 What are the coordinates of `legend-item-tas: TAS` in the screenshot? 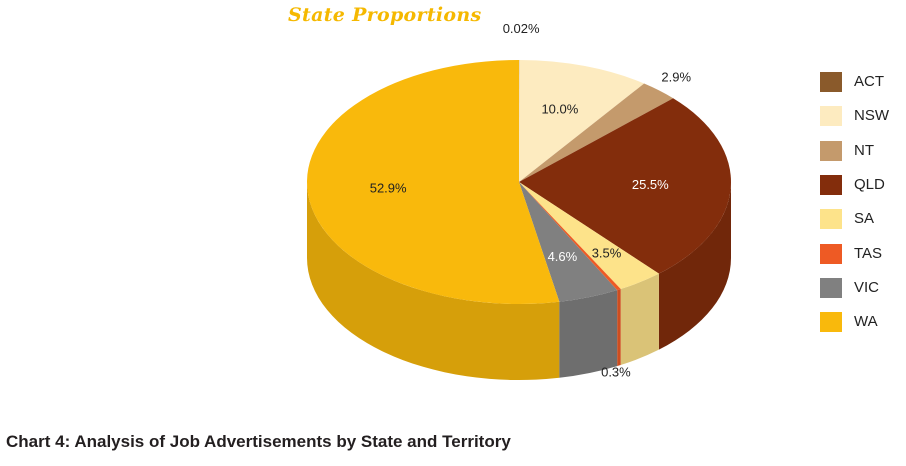 It's located at (863, 254).